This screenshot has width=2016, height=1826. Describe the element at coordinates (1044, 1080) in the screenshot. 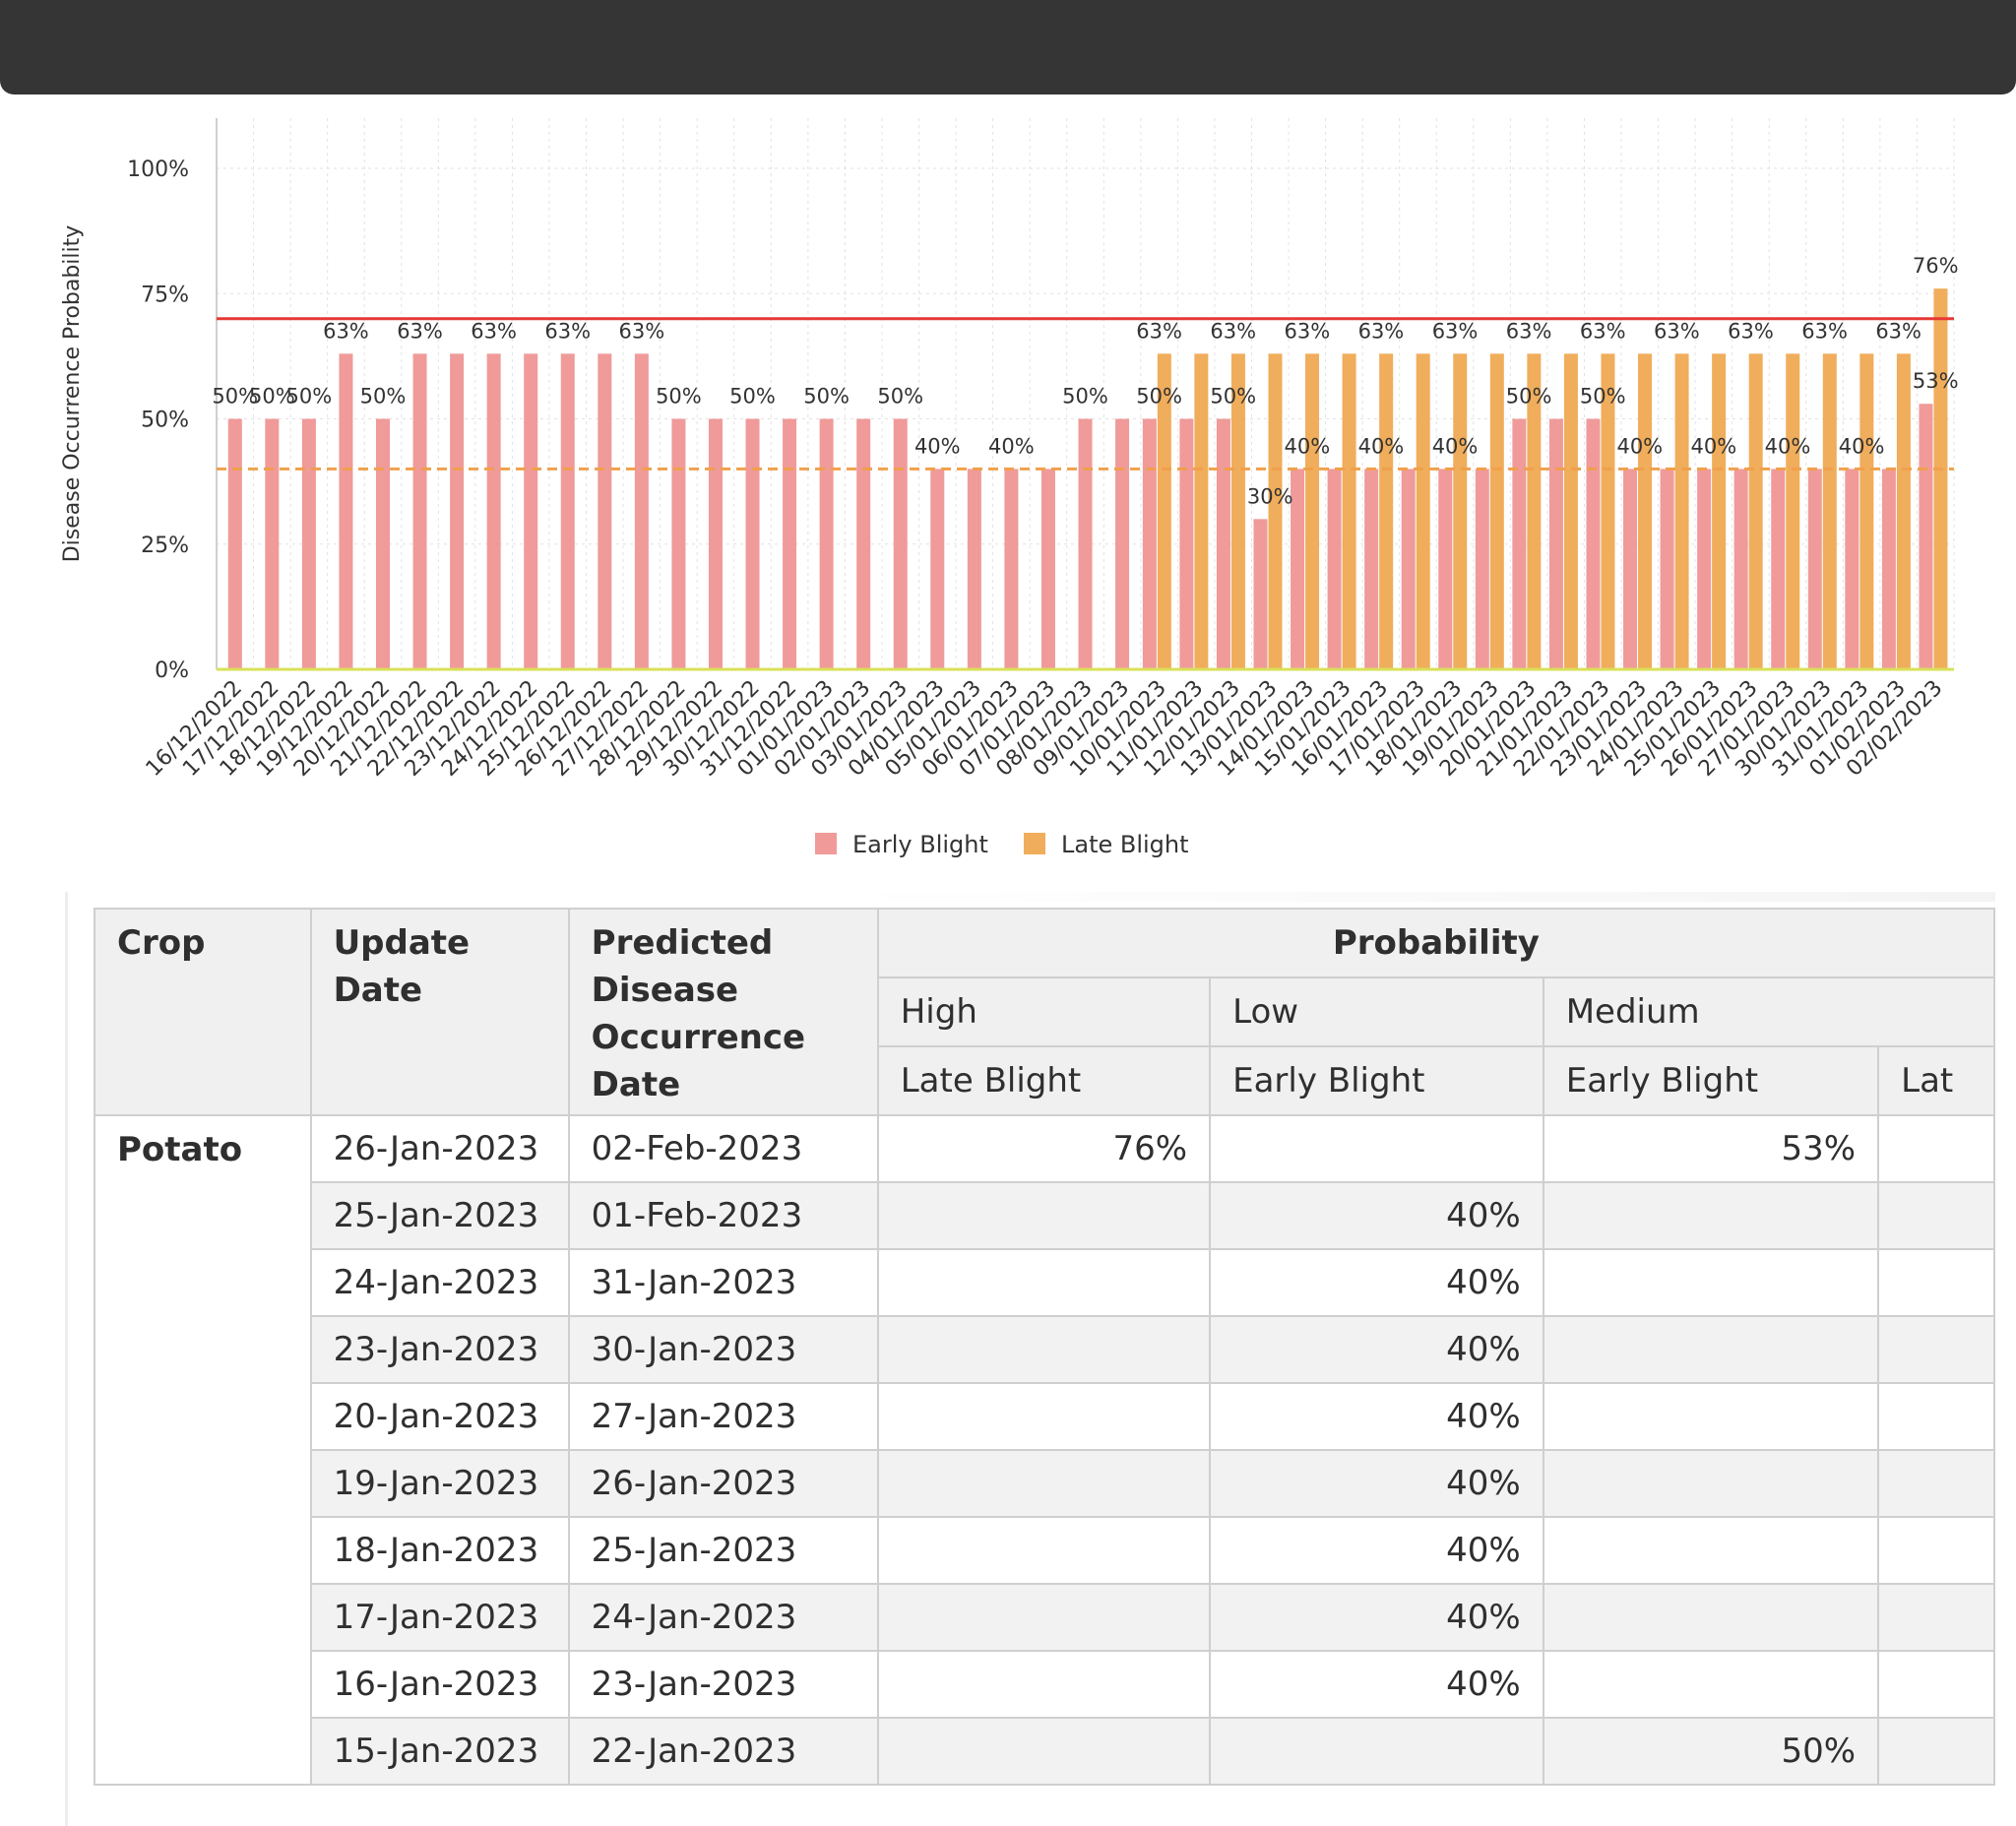

I see `header-disease-high: Late Blight` at that location.